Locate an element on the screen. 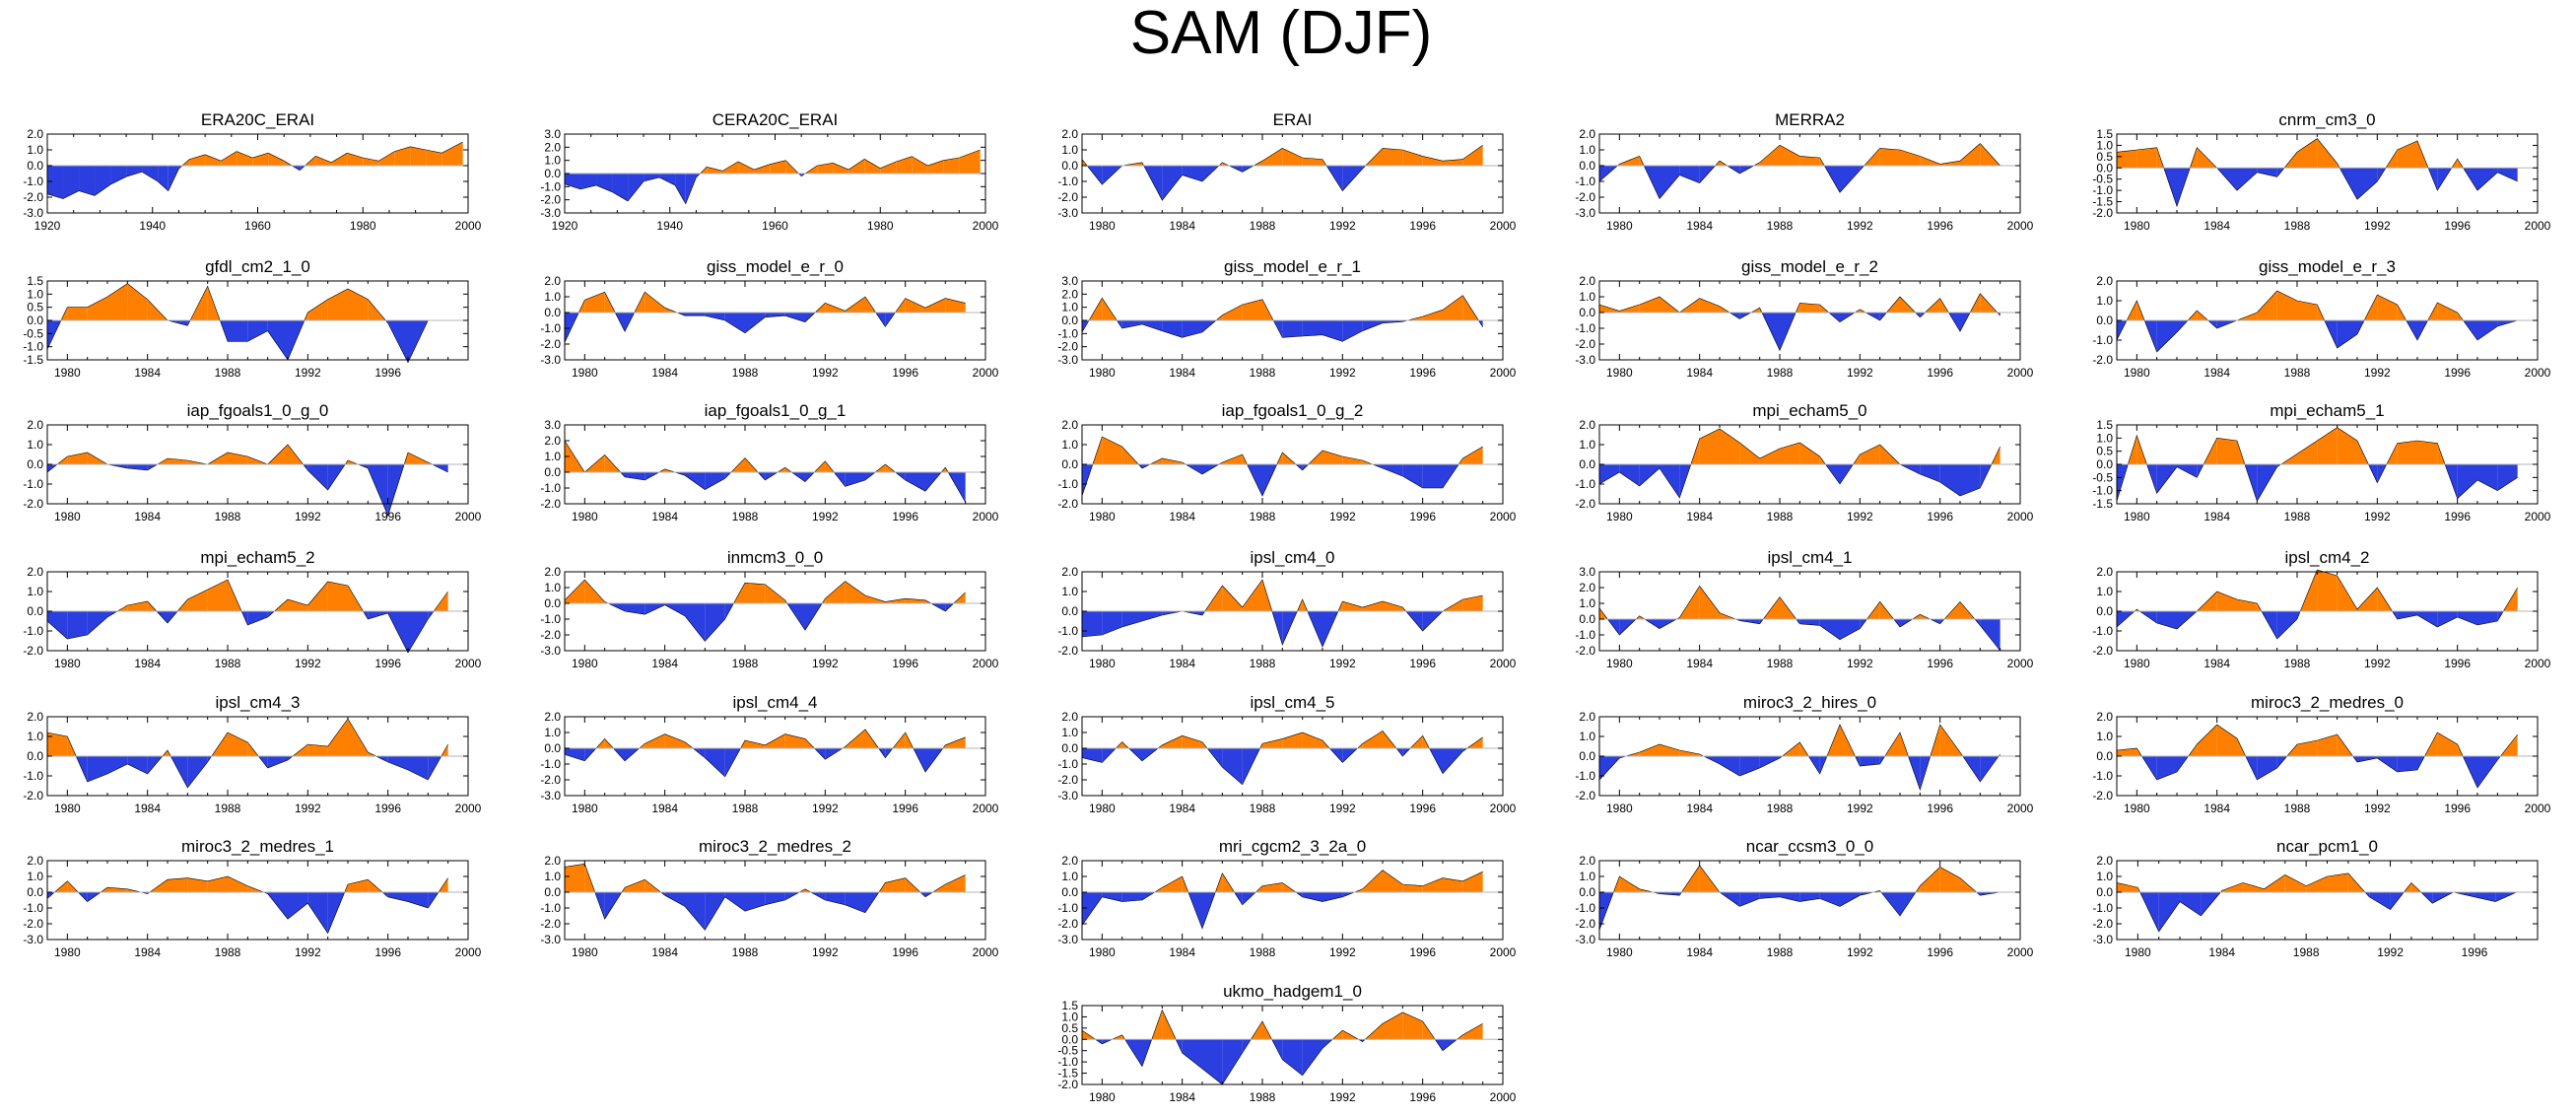  panel-title: ipsl_cm4_3 is located at coordinates (259, 702).